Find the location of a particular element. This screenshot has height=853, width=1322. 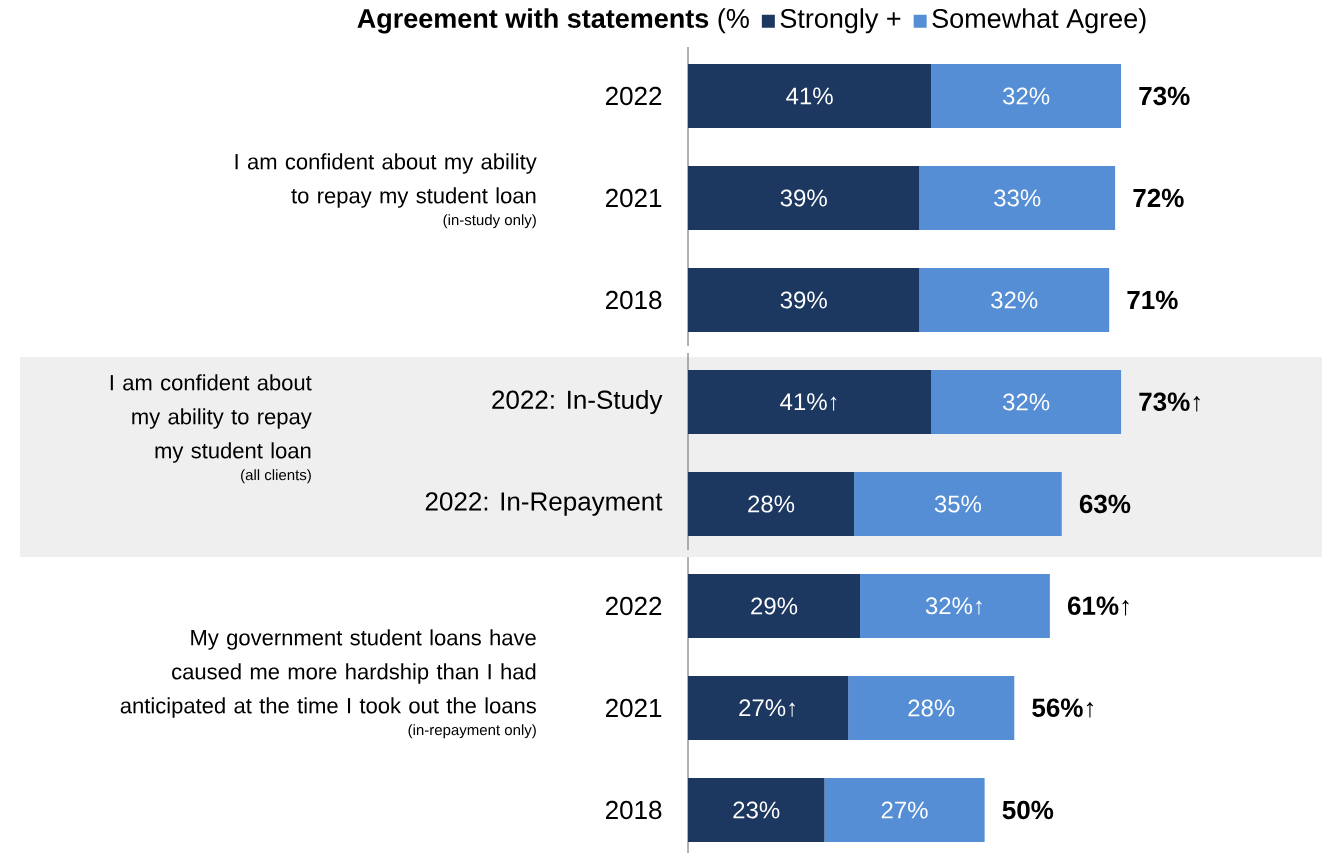

y-tick-label: 2022: In-Study is located at coordinates (577, 402).